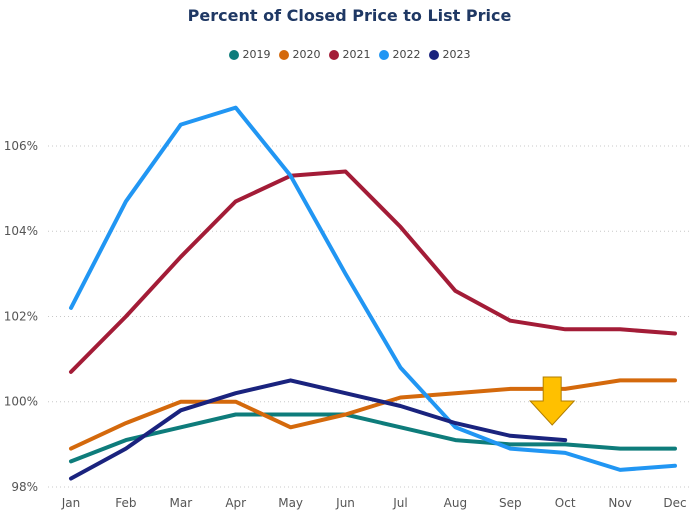  What do you see at coordinates (21, 231) in the screenshot?
I see `y-tick-label: 104%` at bounding box center [21, 231].